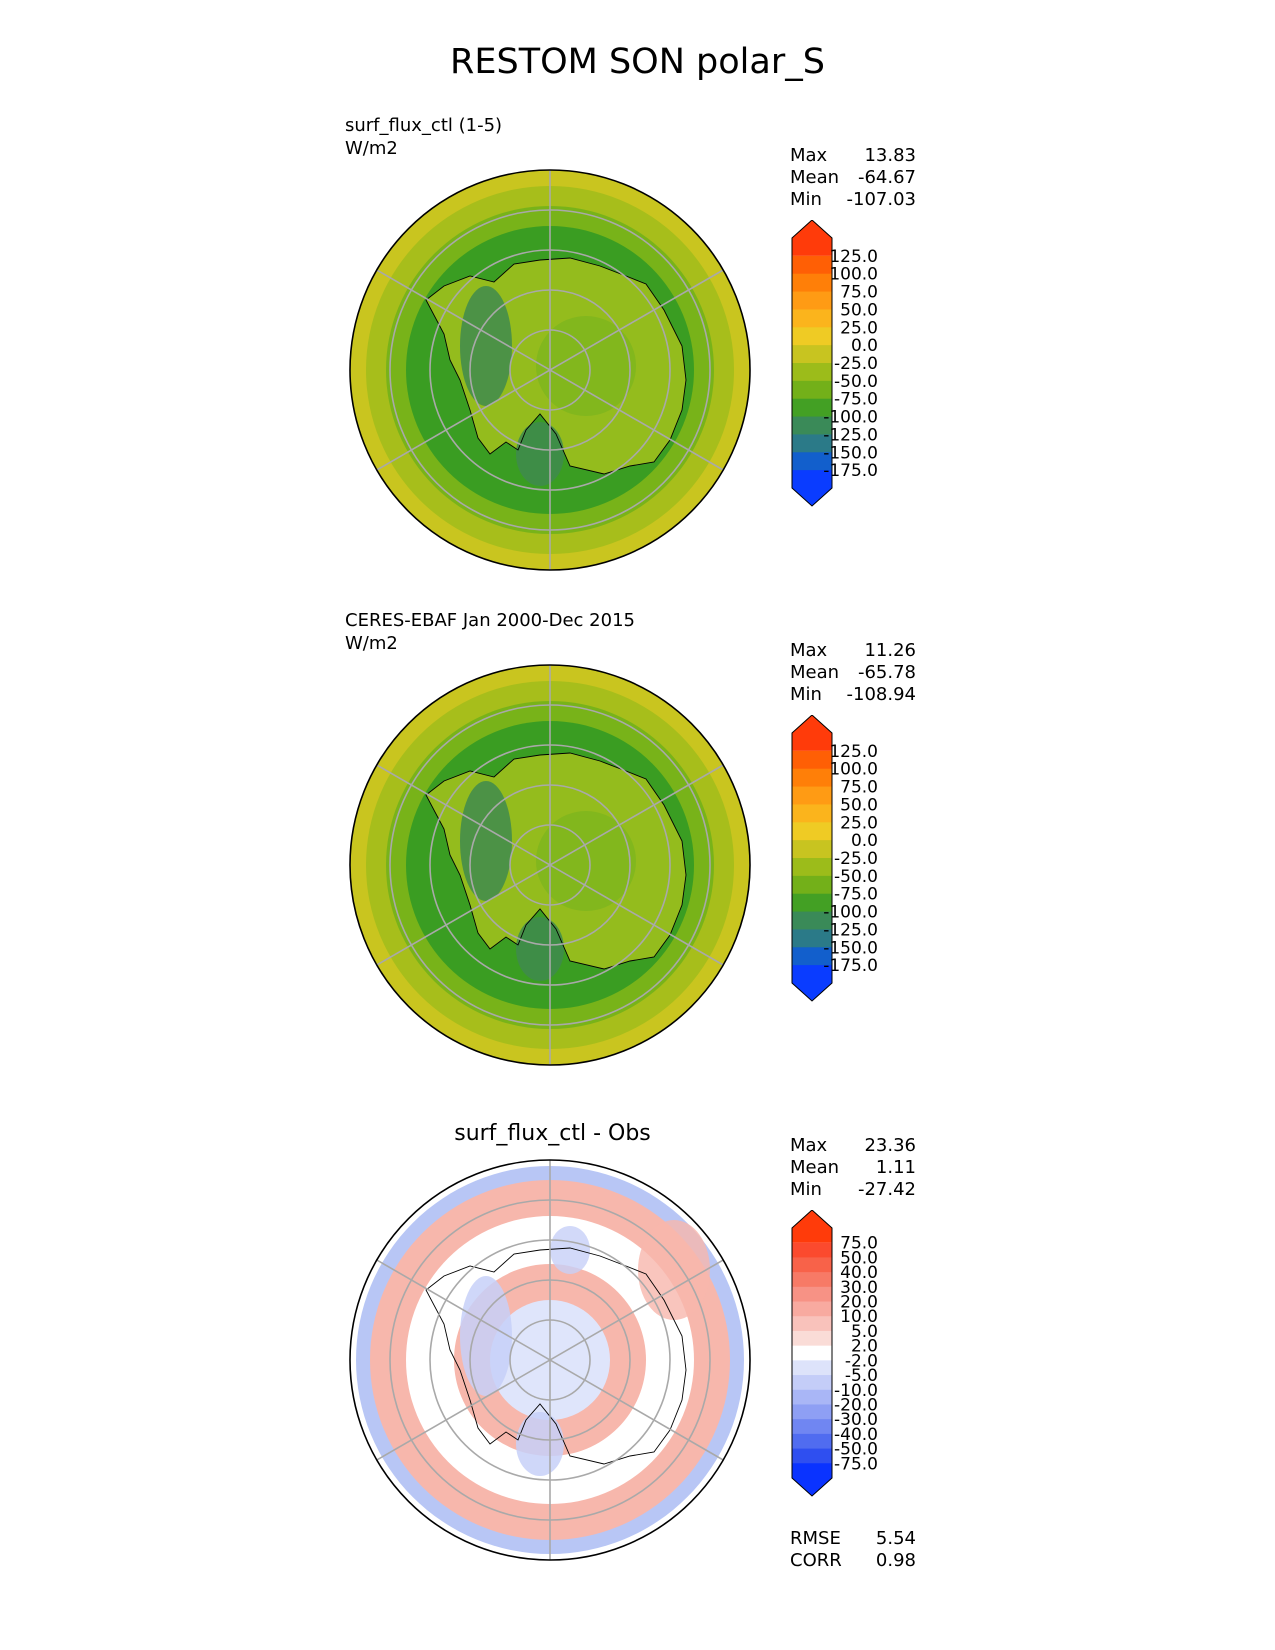 This screenshot has height=1650, width=1275. What do you see at coordinates (809, 155) in the screenshot?
I see `stat-max-label: Max` at bounding box center [809, 155].